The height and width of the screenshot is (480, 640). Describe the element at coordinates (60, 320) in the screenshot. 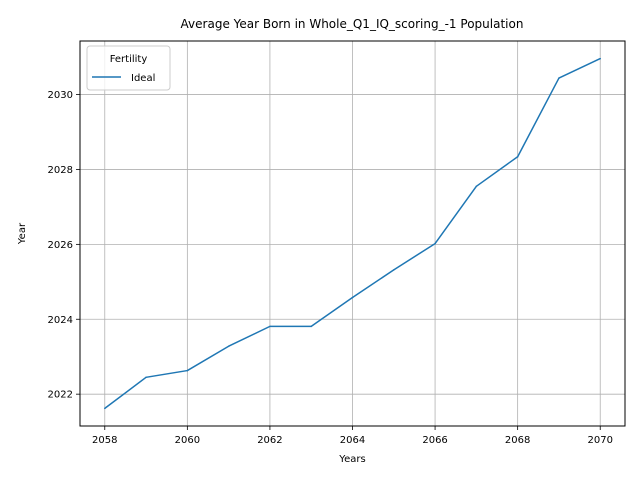

I see `y-tick-label: 2024` at that location.